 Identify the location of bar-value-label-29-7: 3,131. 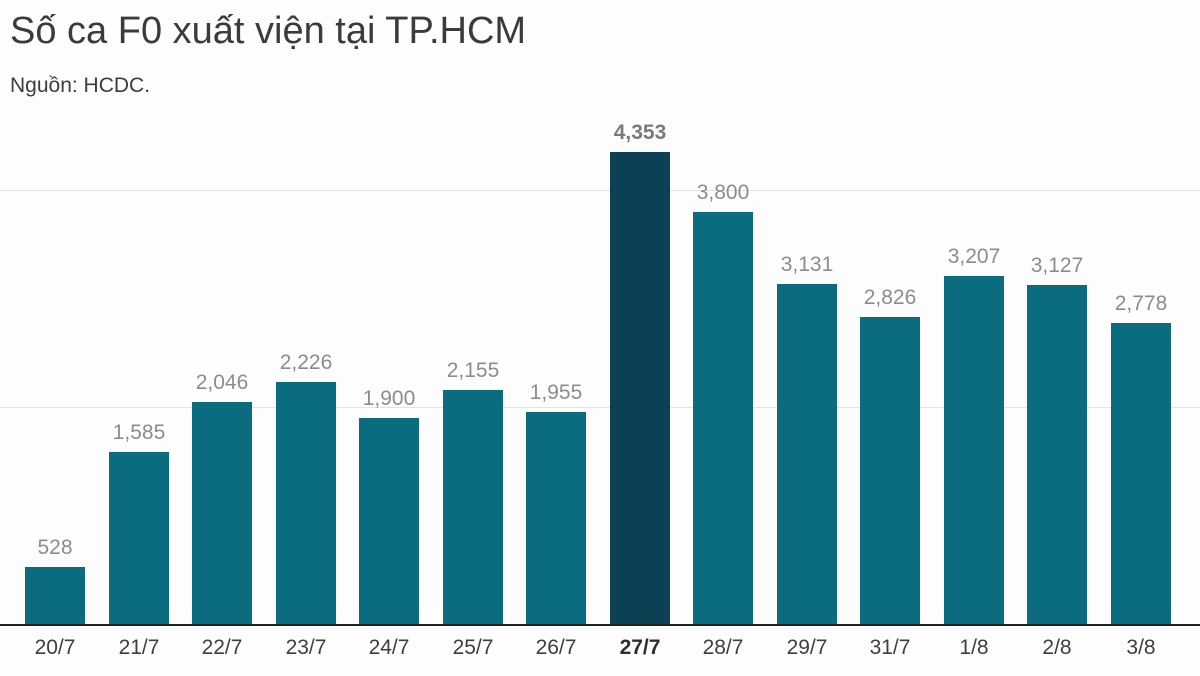
(807, 264).